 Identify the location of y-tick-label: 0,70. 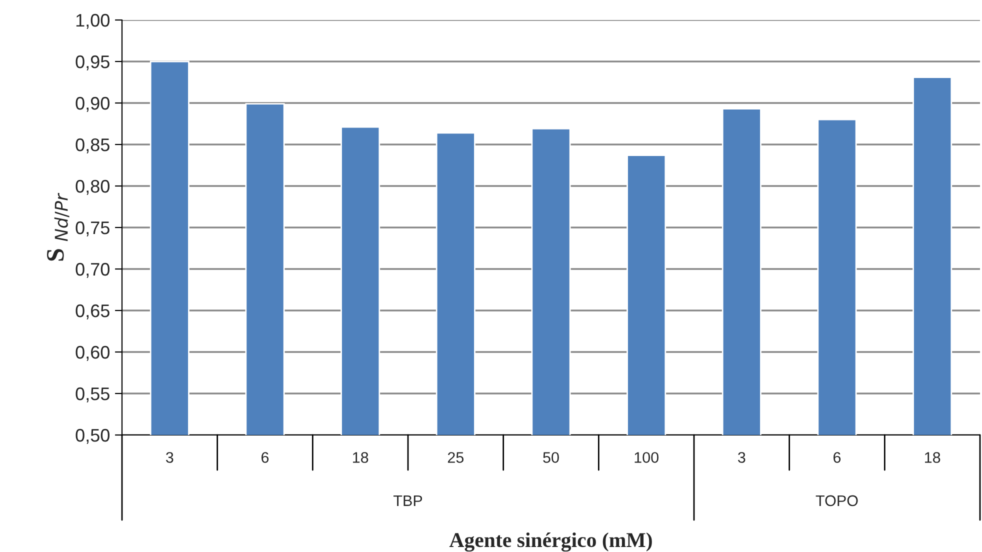
(93, 270).